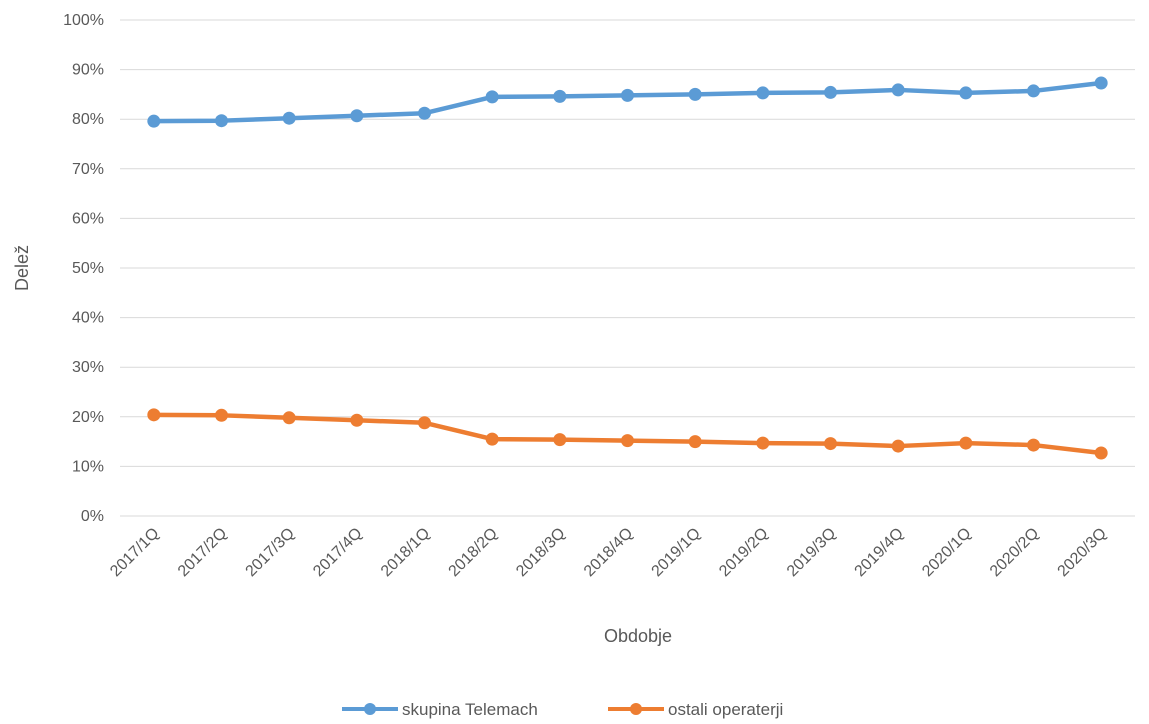  Describe the element at coordinates (540, 552) in the screenshot. I see `x-tick-label: 2018/3Q` at that location.